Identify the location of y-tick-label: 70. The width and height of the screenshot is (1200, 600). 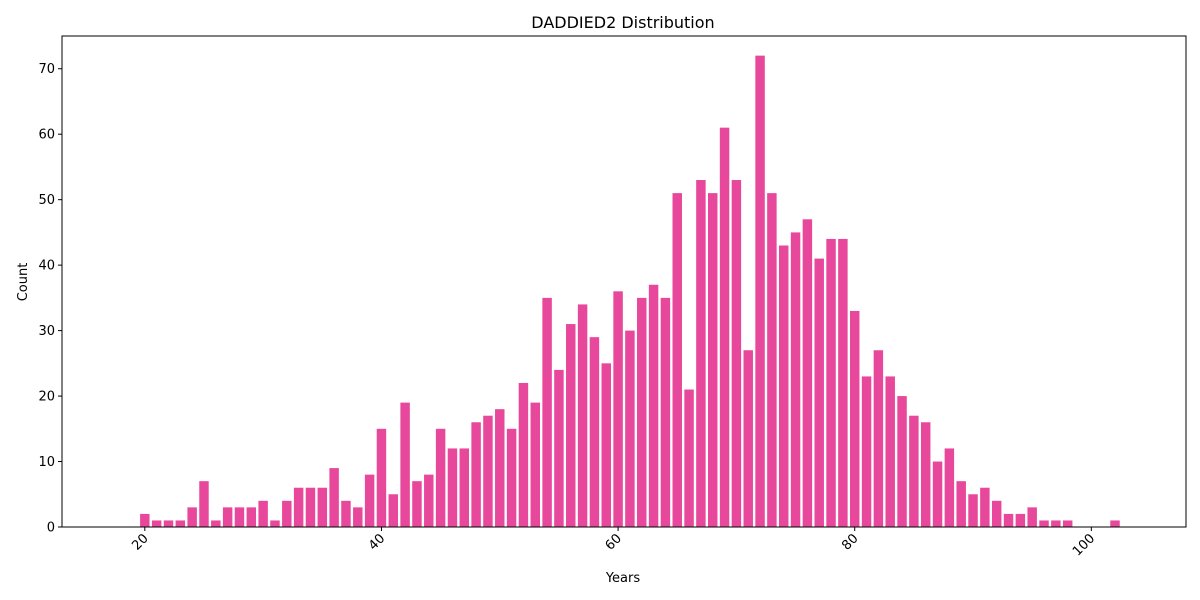
(46, 69).